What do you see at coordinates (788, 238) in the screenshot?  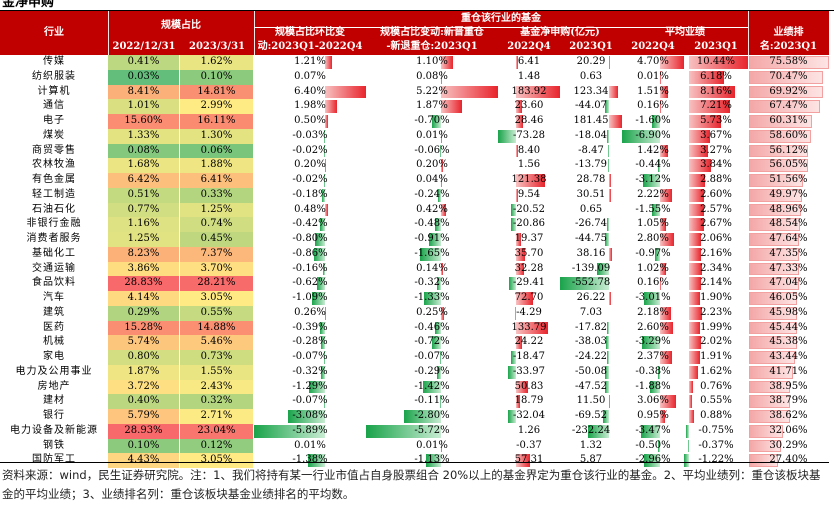 I see `rank-value: 47.64%` at bounding box center [788, 238].